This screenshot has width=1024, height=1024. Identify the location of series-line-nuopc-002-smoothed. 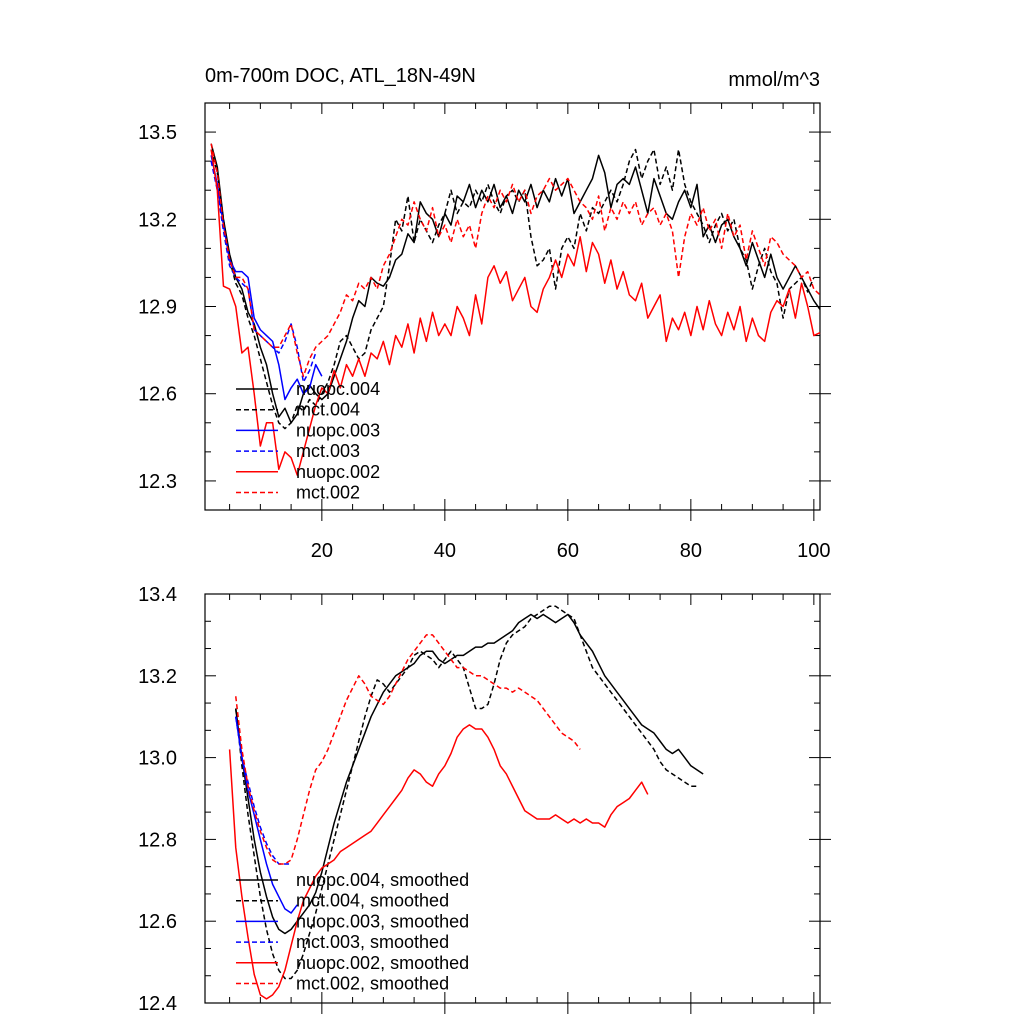
(438, 862).